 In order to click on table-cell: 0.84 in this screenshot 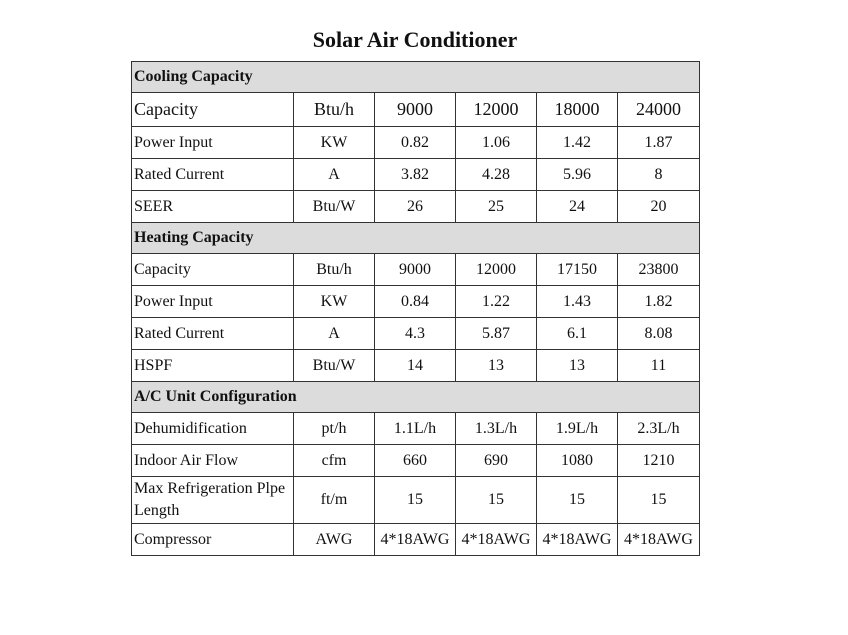, I will do `click(415, 301)`.